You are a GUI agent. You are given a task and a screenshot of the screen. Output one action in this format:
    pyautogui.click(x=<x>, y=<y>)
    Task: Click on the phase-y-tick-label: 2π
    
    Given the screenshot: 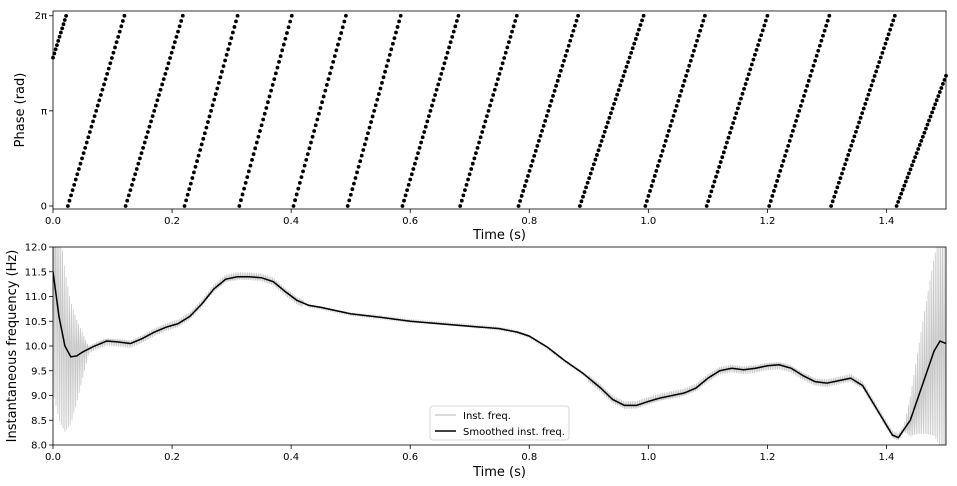 What is the action you would take?
    pyautogui.click(x=41, y=16)
    